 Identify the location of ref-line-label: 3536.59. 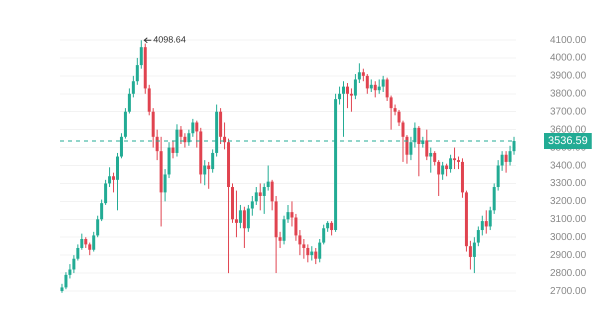
(568, 141).